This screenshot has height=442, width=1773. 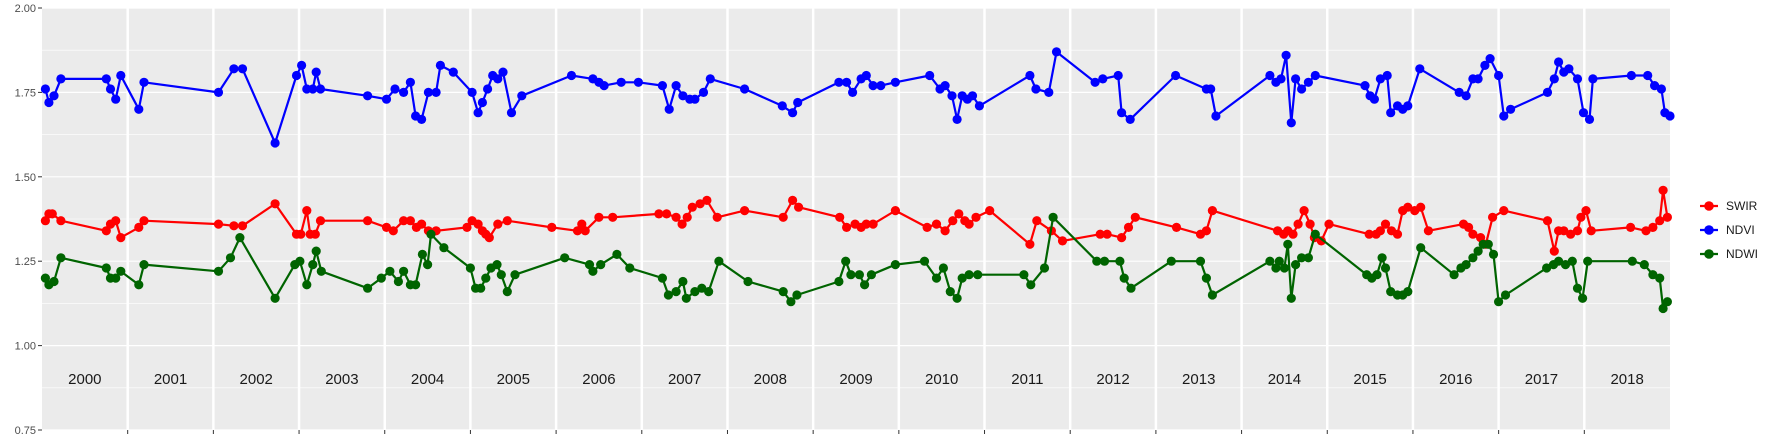 What do you see at coordinates (25, 262) in the screenshot?
I see `y-tick-label: 1.25` at bounding box center [25, 262].